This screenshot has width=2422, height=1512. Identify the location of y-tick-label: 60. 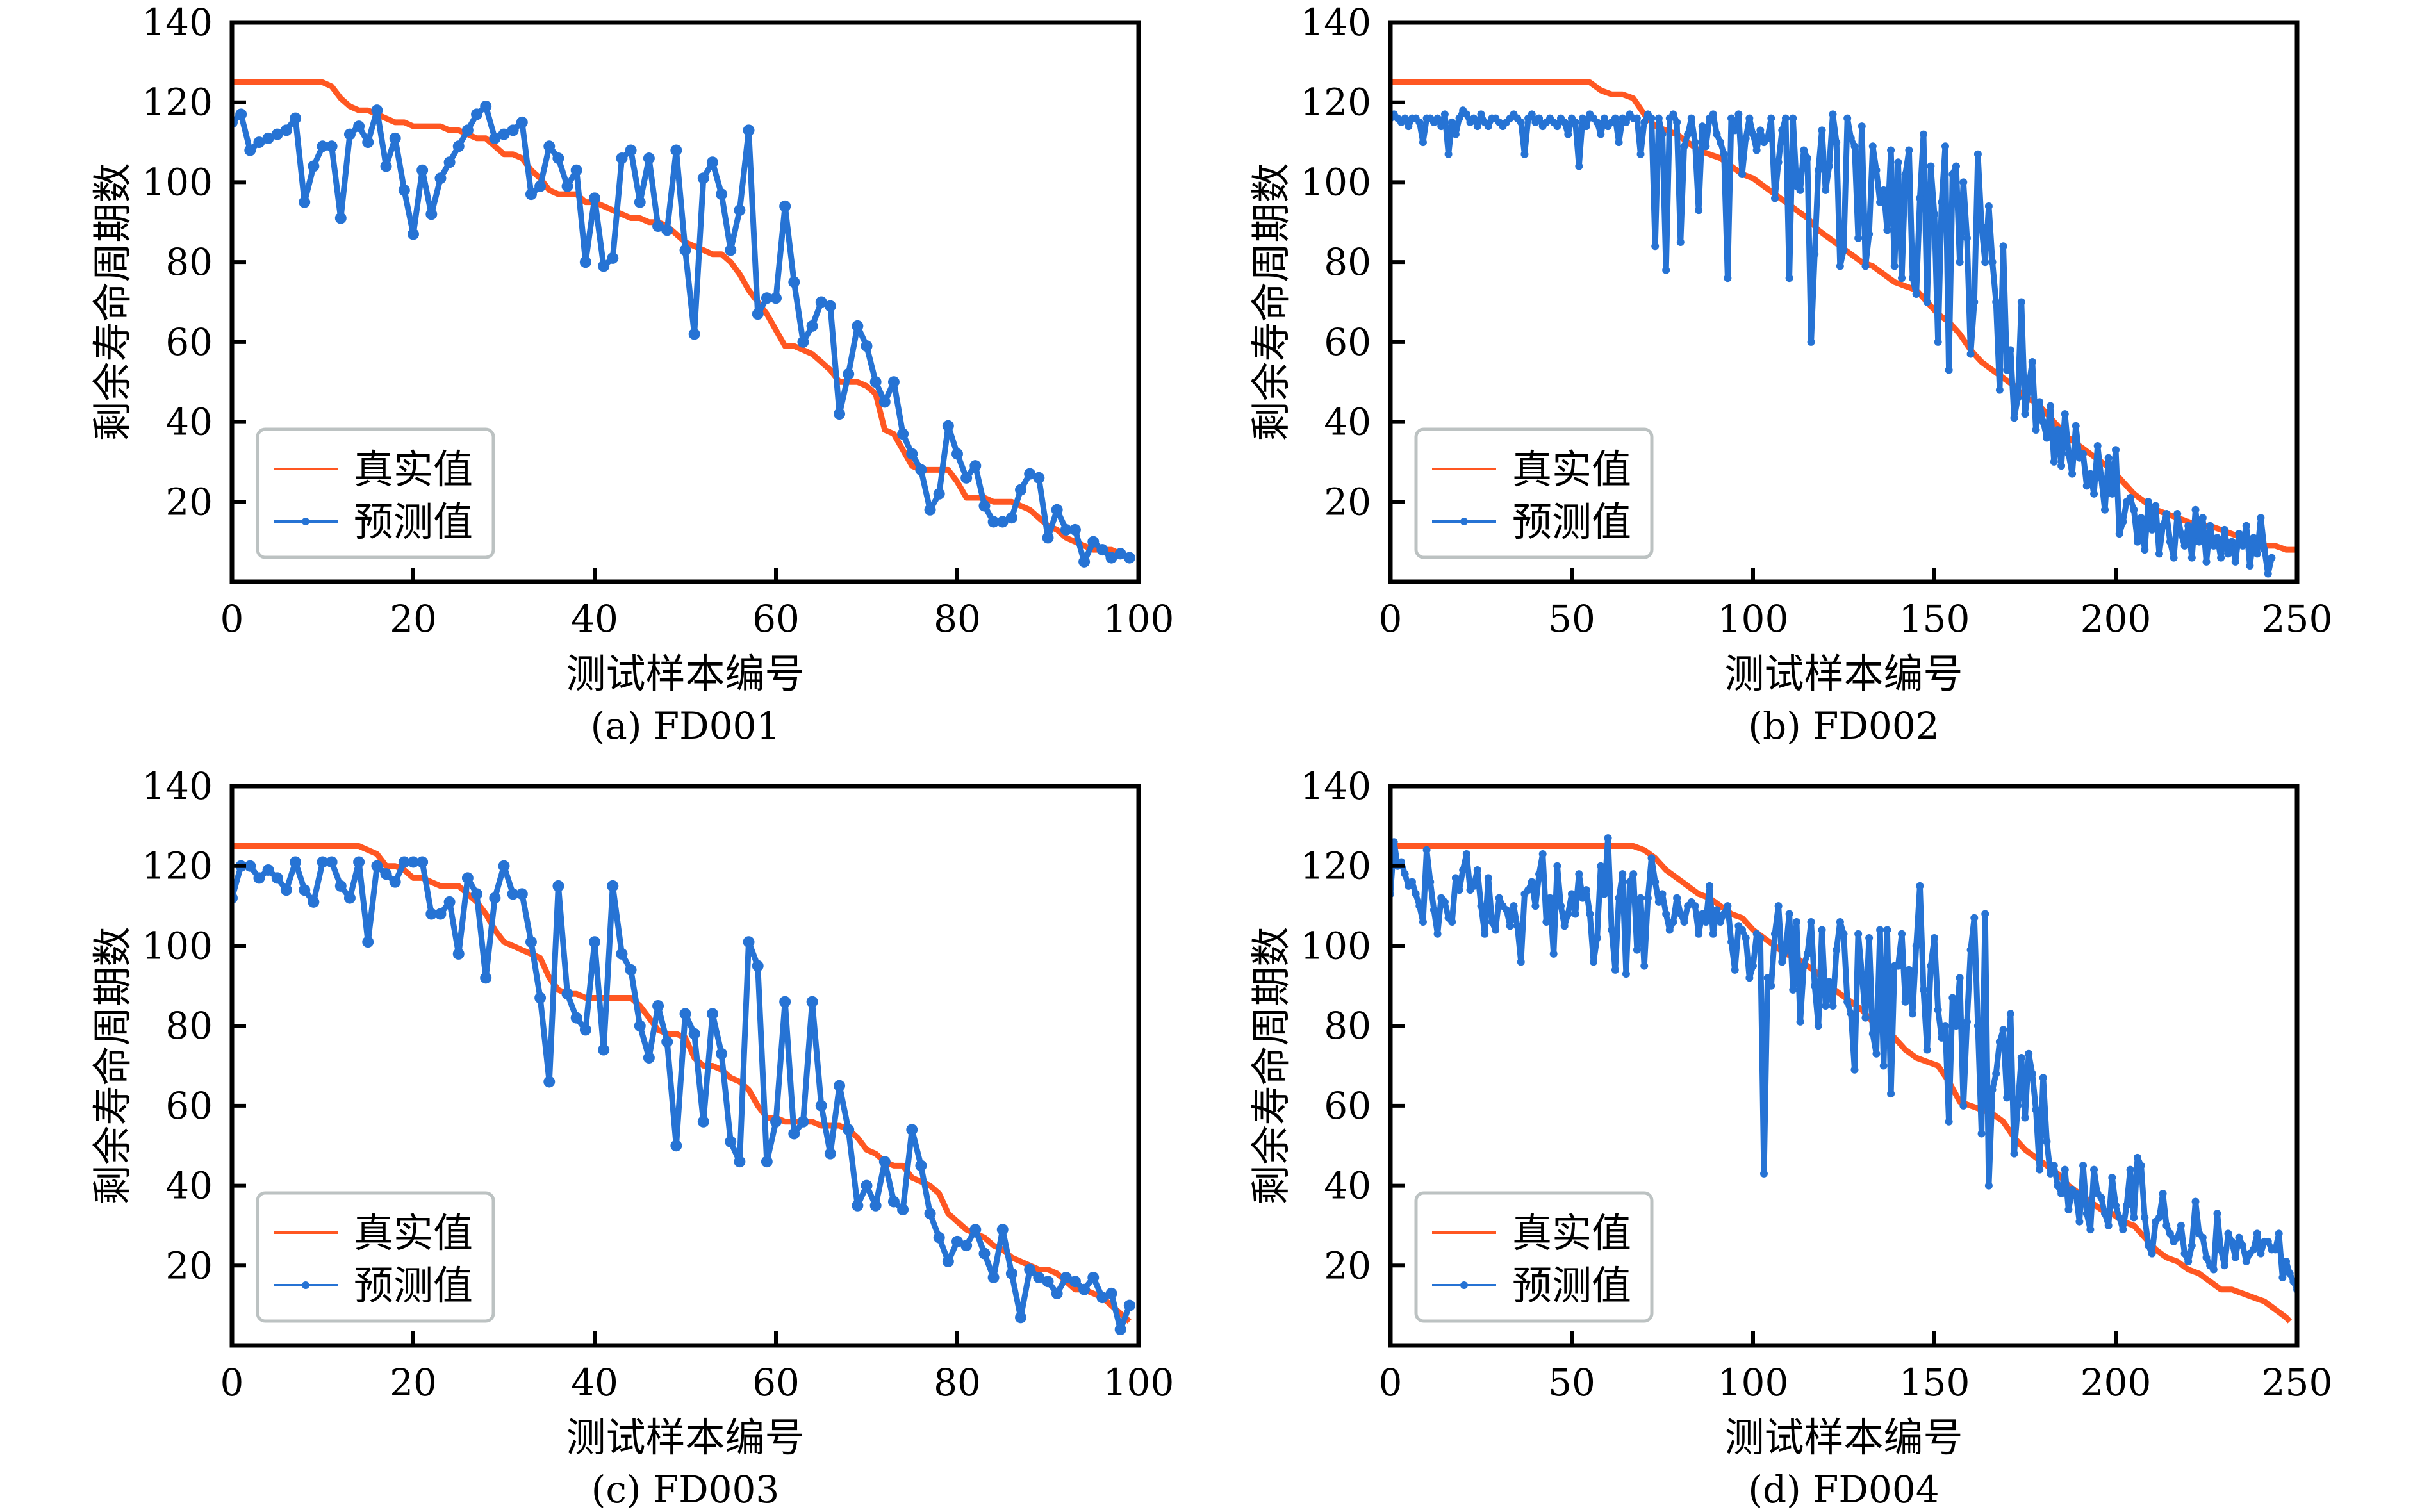
(189, 342).